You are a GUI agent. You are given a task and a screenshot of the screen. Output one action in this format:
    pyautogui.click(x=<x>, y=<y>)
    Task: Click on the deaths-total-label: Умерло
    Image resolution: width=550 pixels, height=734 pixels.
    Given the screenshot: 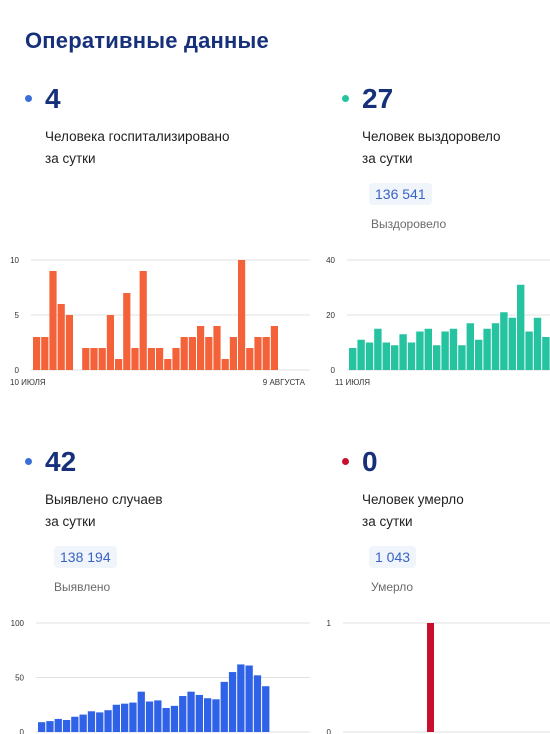 What is the action you would take?
    pyautogui.click(x=392, y=587)
    